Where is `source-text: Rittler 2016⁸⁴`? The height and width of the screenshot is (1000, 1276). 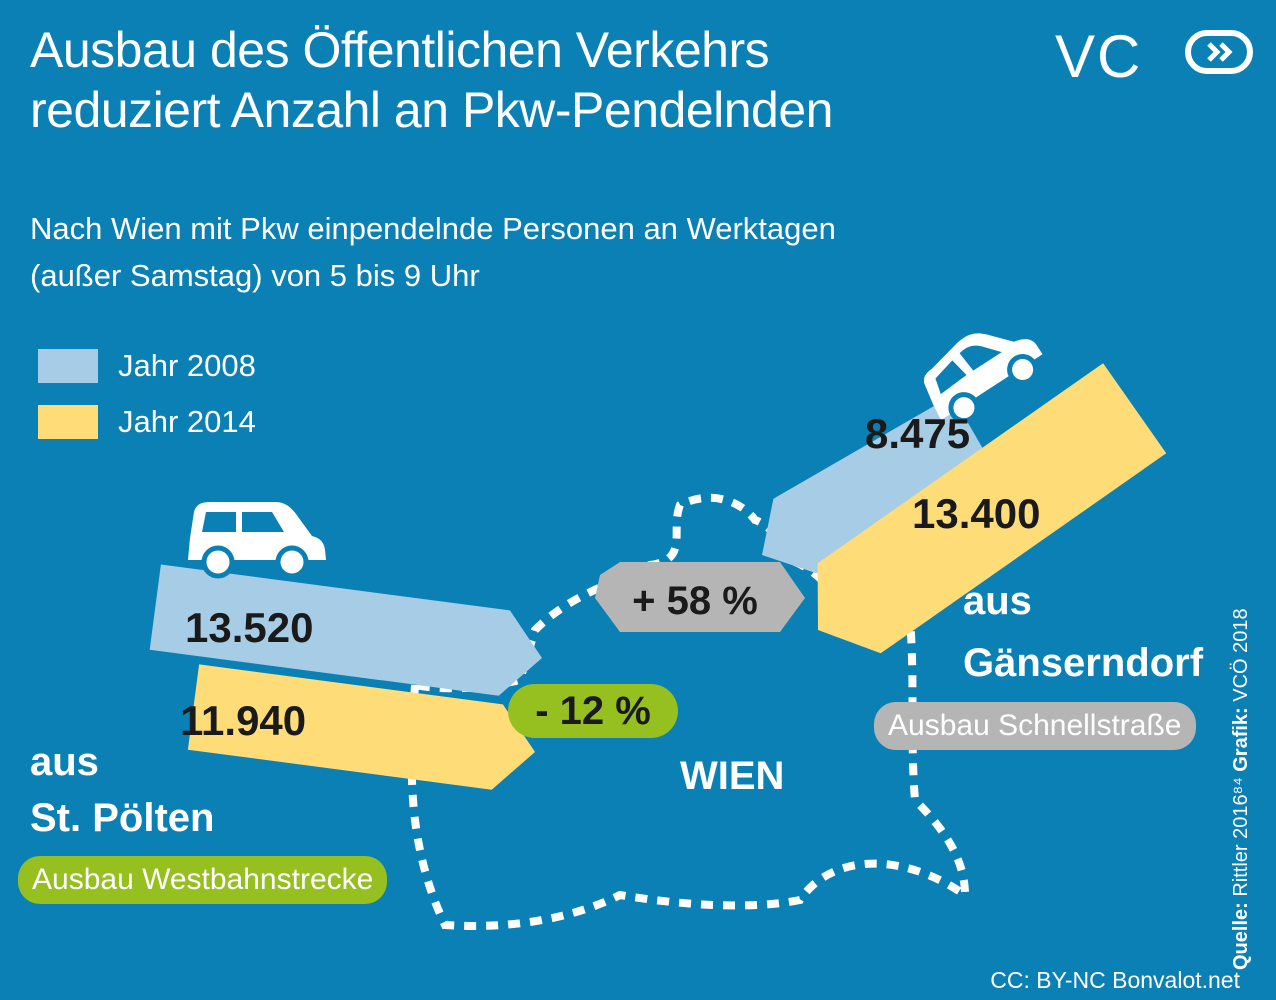 source-text: Rittler 2016⁸⁴ is located at coordinates (1241, 837).